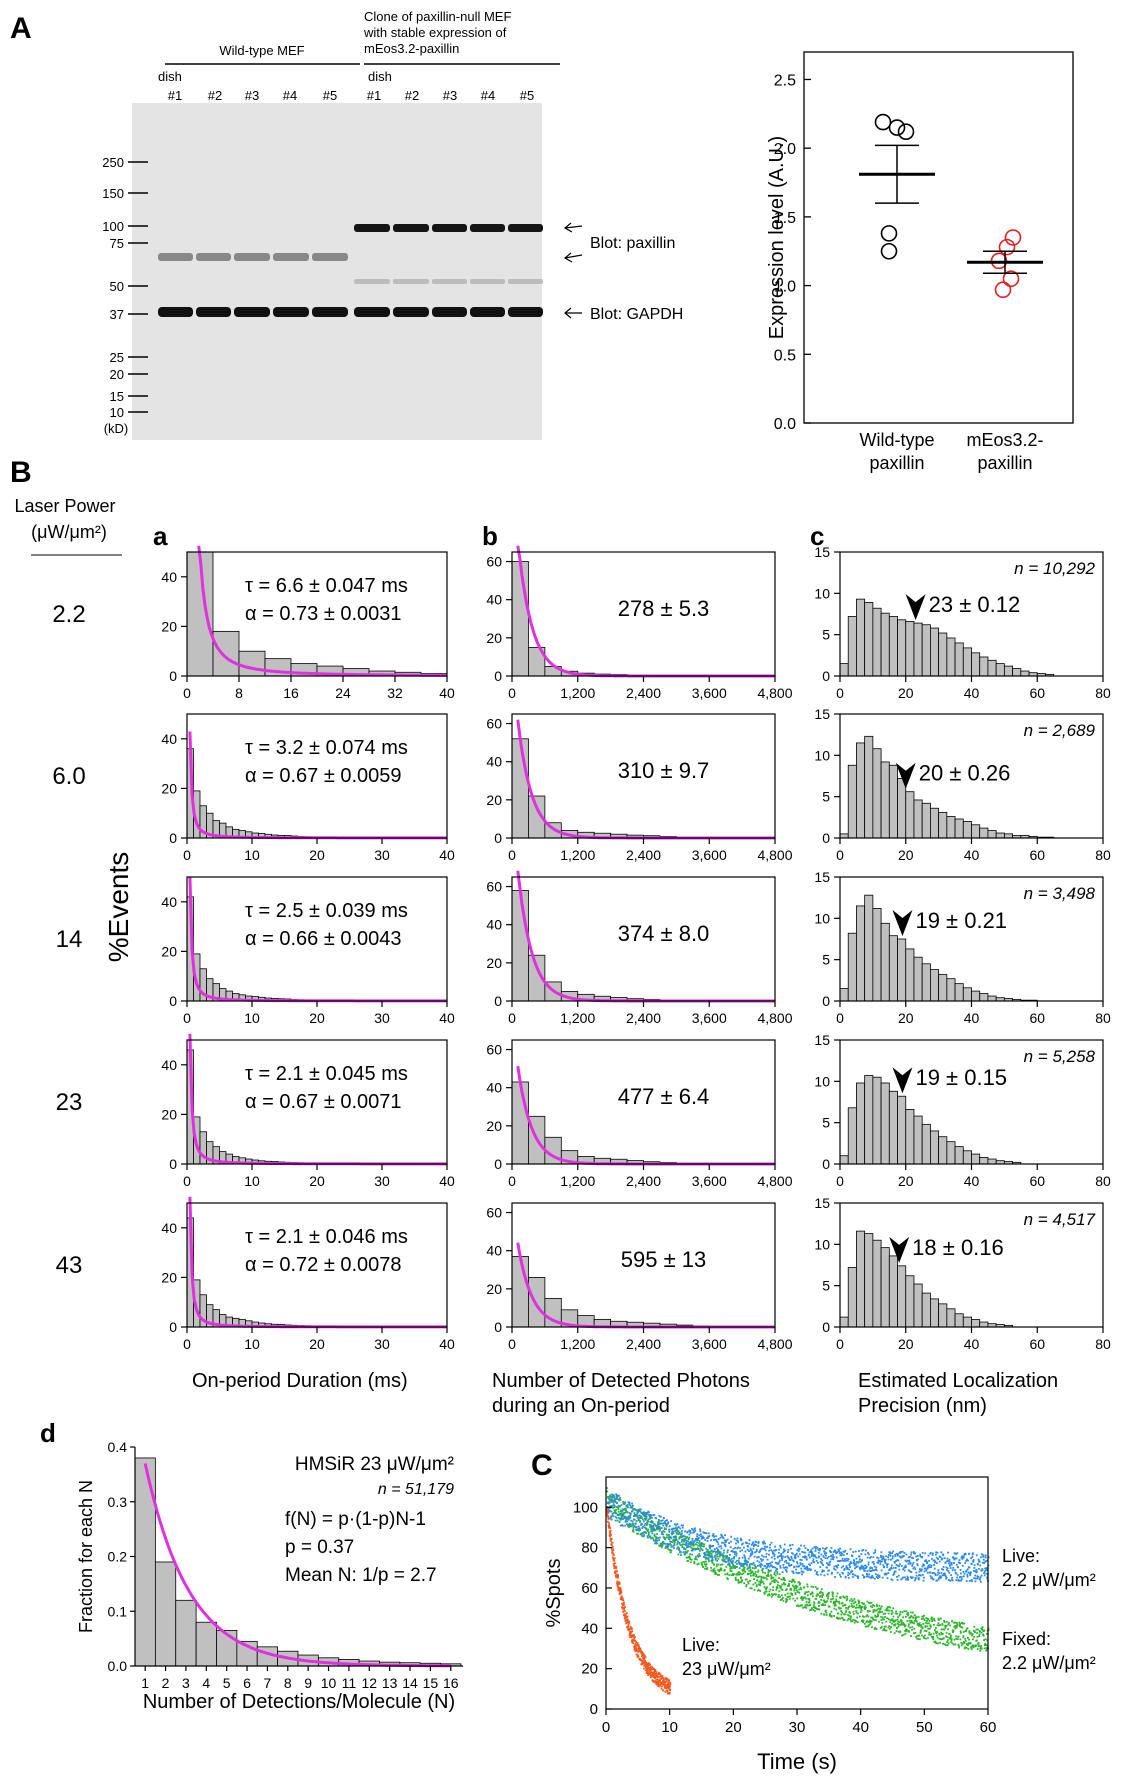 The height and width of the screenshot is (1777, 1124). Describe the element at coordinates (227, 1683) in the screenshot. I see `x-tick-label: 5` at that location.